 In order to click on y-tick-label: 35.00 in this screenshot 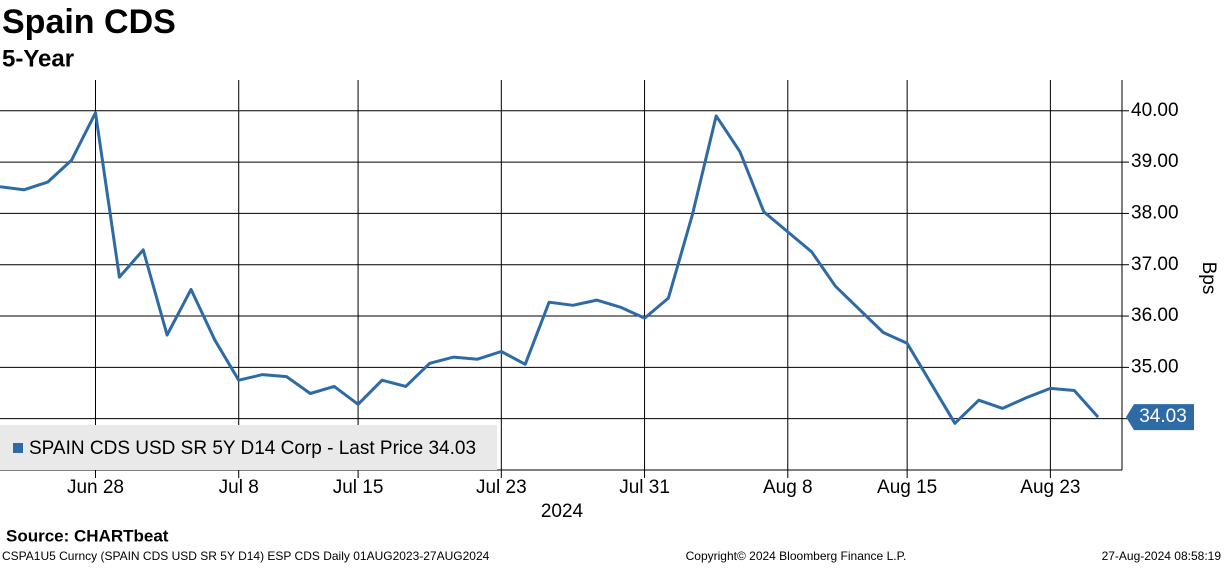, I will do `click(1155, 366)`.